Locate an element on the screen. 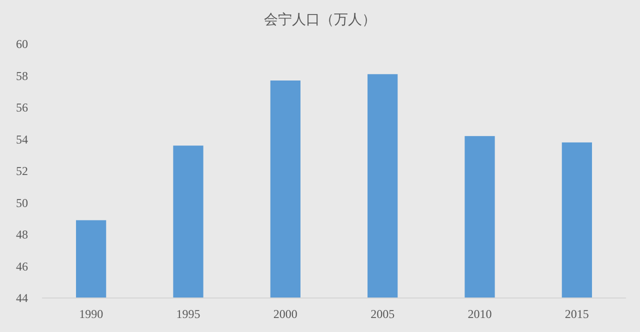 This screenshot has height=332, width=640. y-tick-label: 54 is located at coordinates (22, 139).